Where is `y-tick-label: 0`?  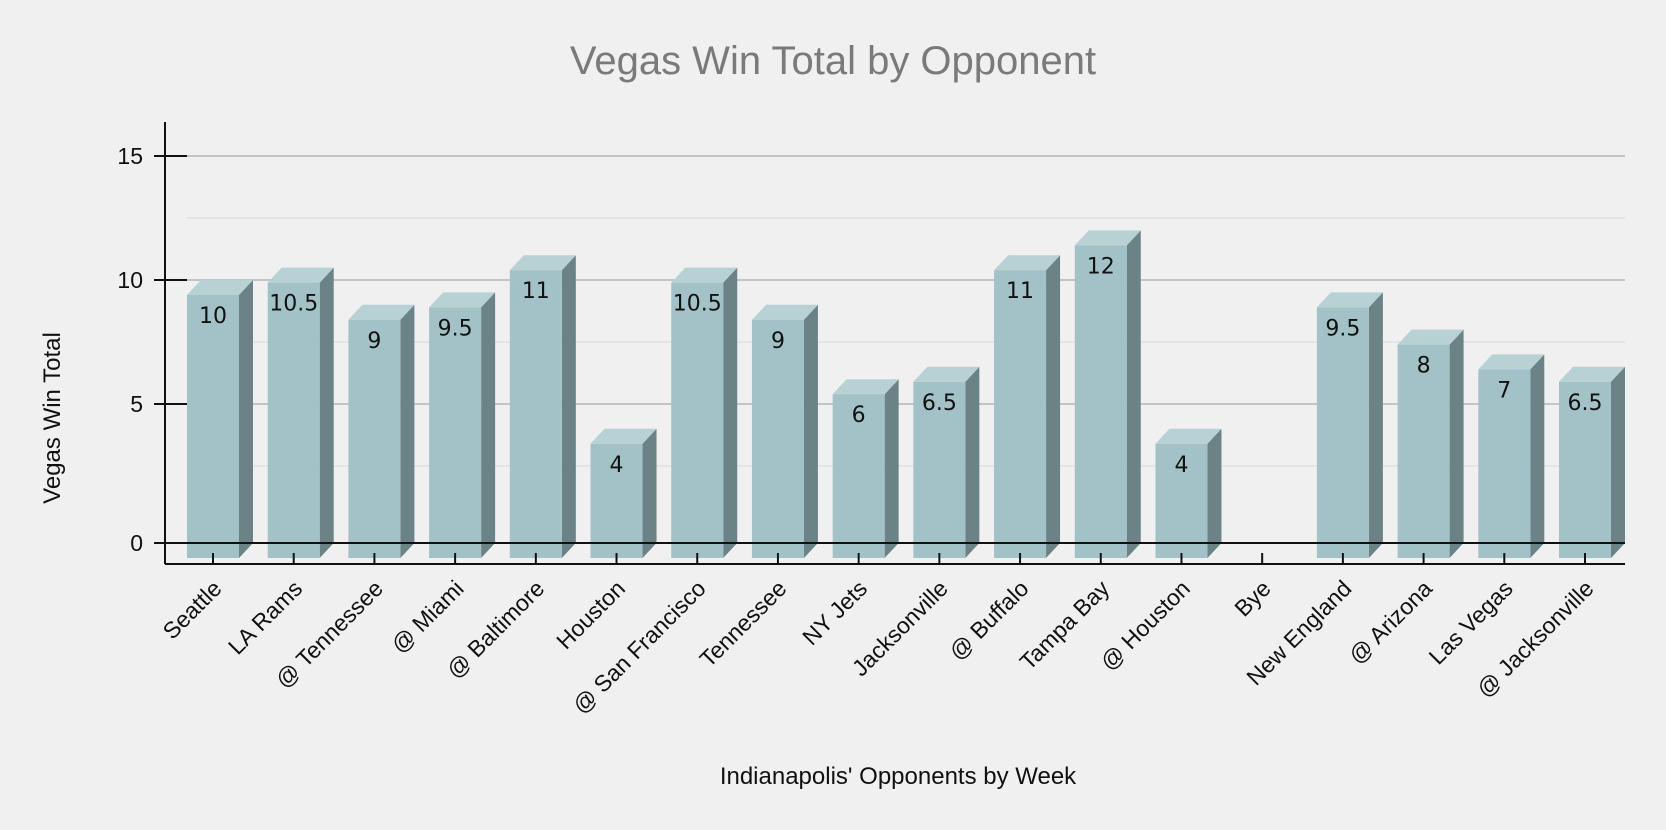
y-tick-label: 0 is located at coordinates (136, 543).